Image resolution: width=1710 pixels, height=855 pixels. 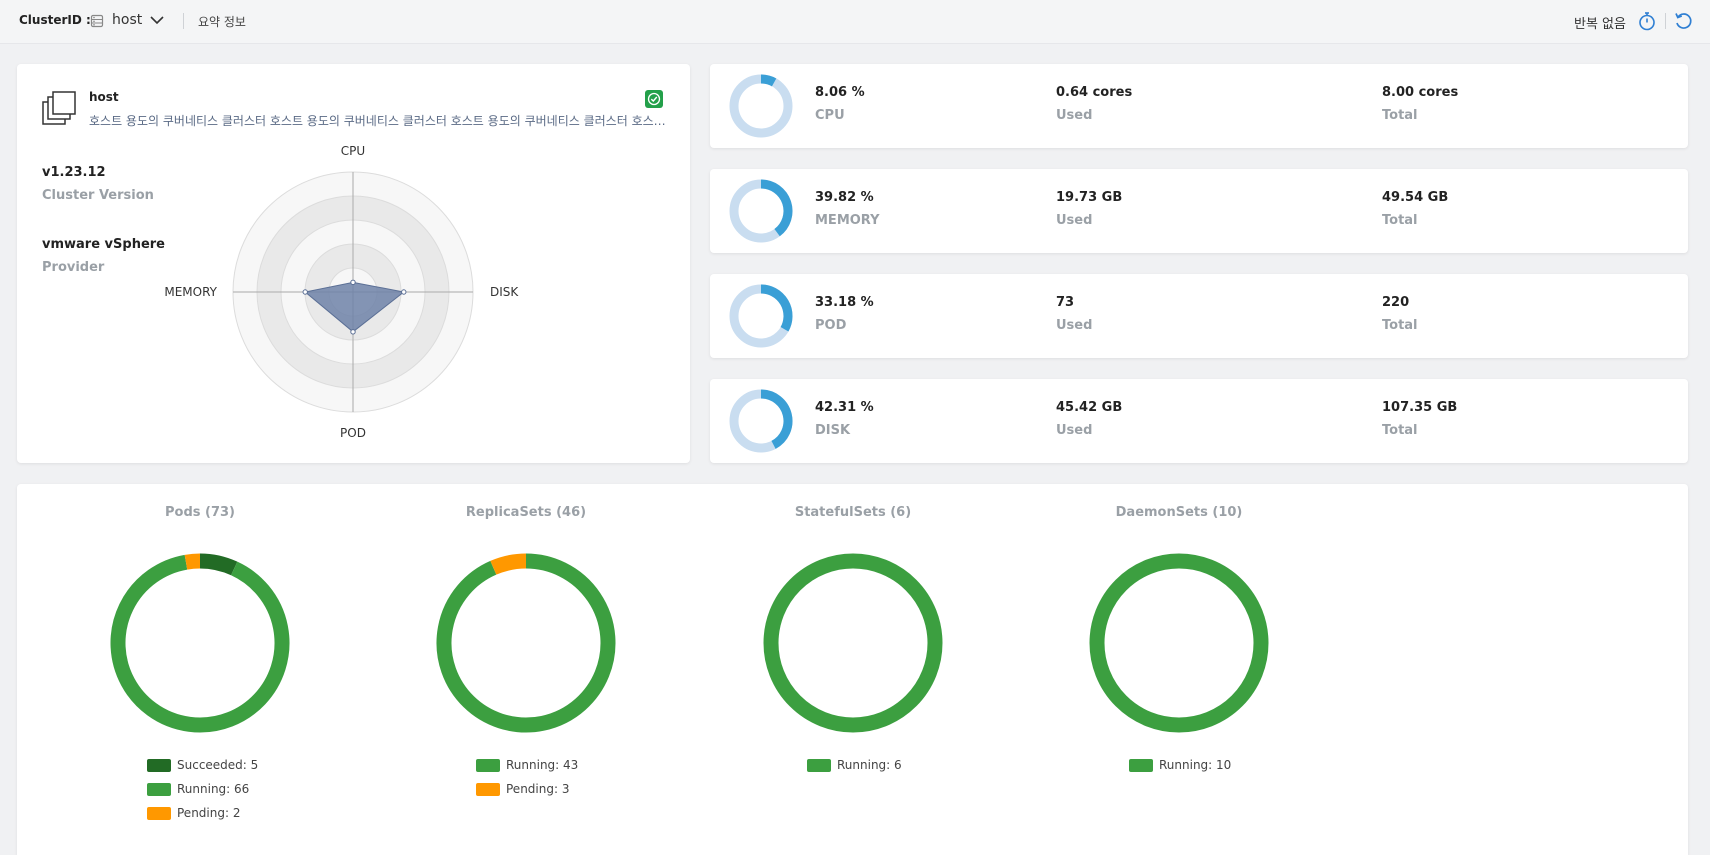 I want to click on legend-item: Succeeded: 5, so click(x=202, y=765).